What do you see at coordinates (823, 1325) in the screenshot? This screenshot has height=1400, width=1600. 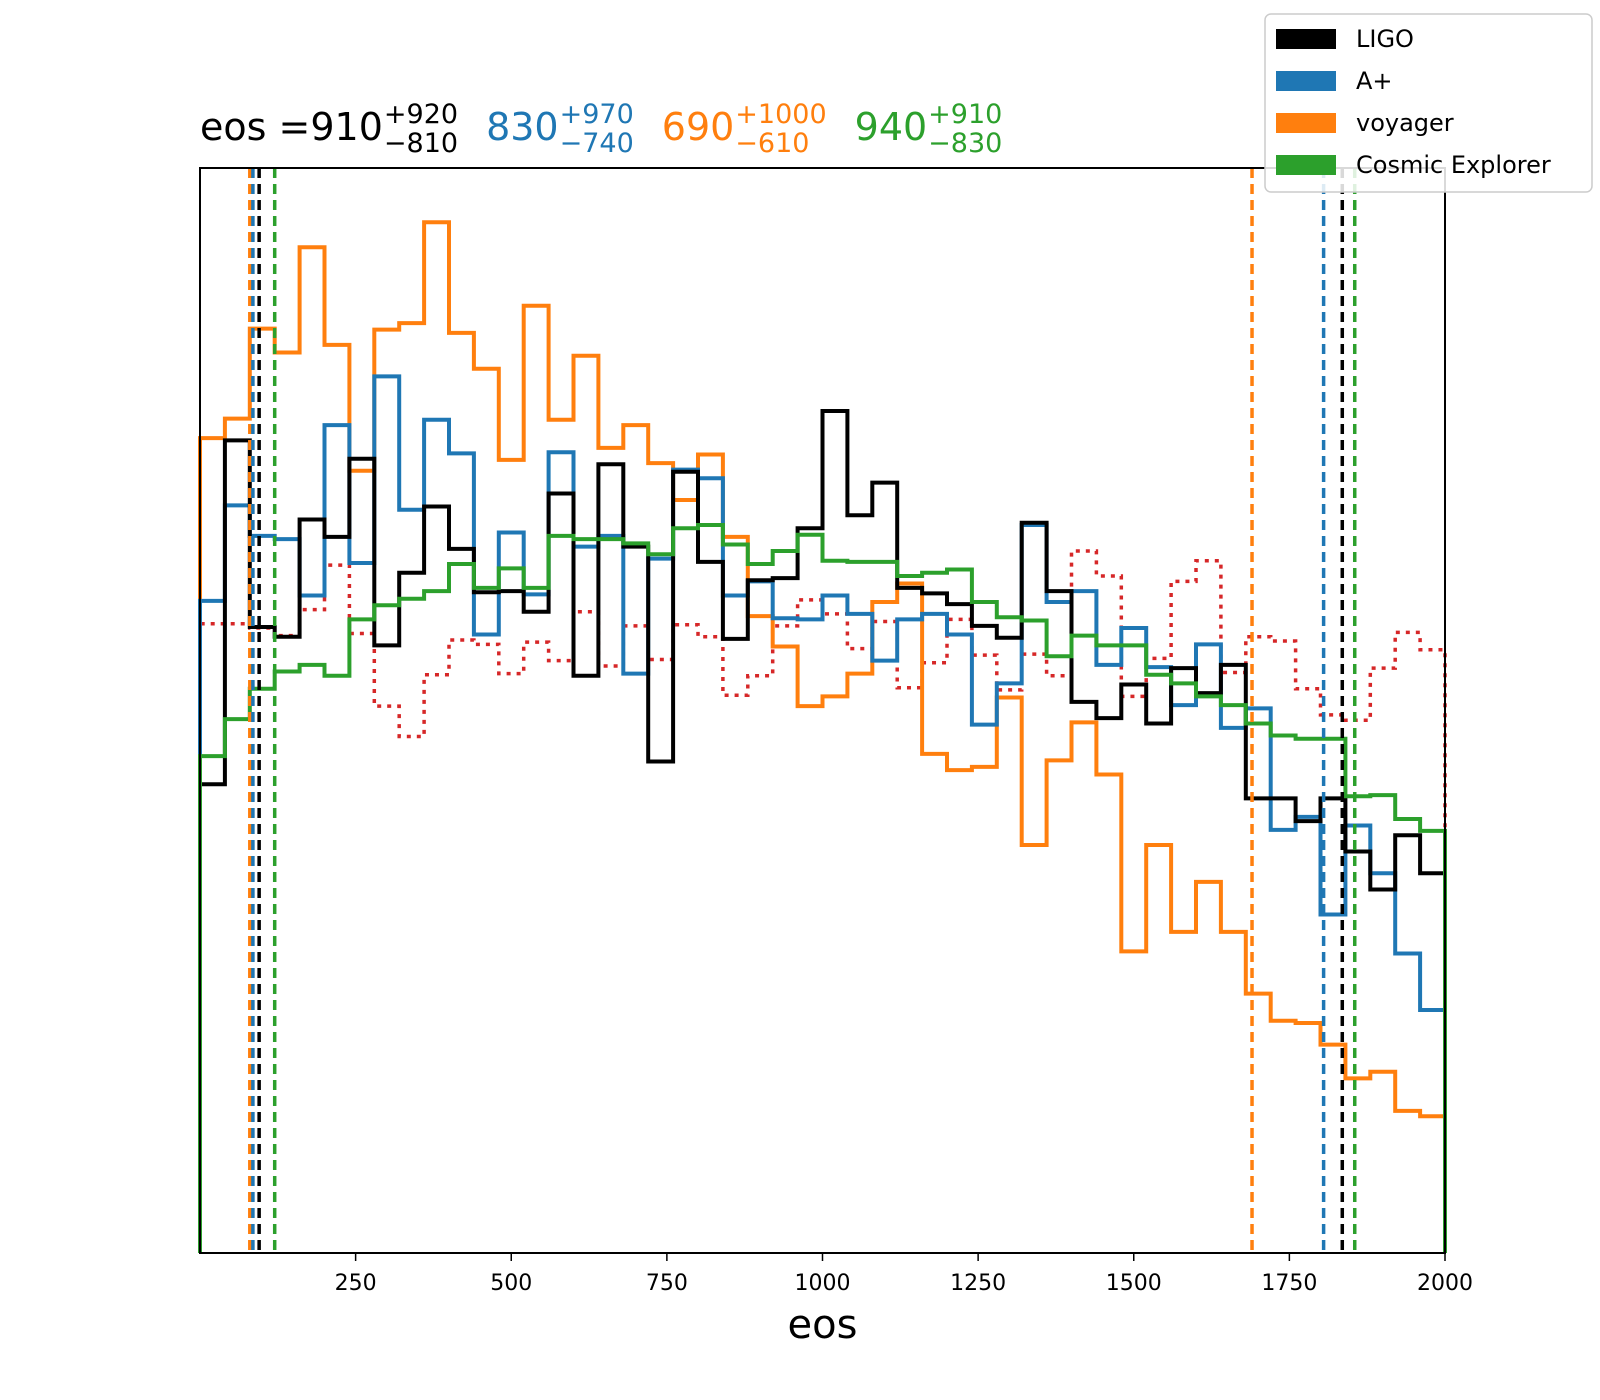 I see `x-axis-label: eos` at bounding box center [823, 1325].